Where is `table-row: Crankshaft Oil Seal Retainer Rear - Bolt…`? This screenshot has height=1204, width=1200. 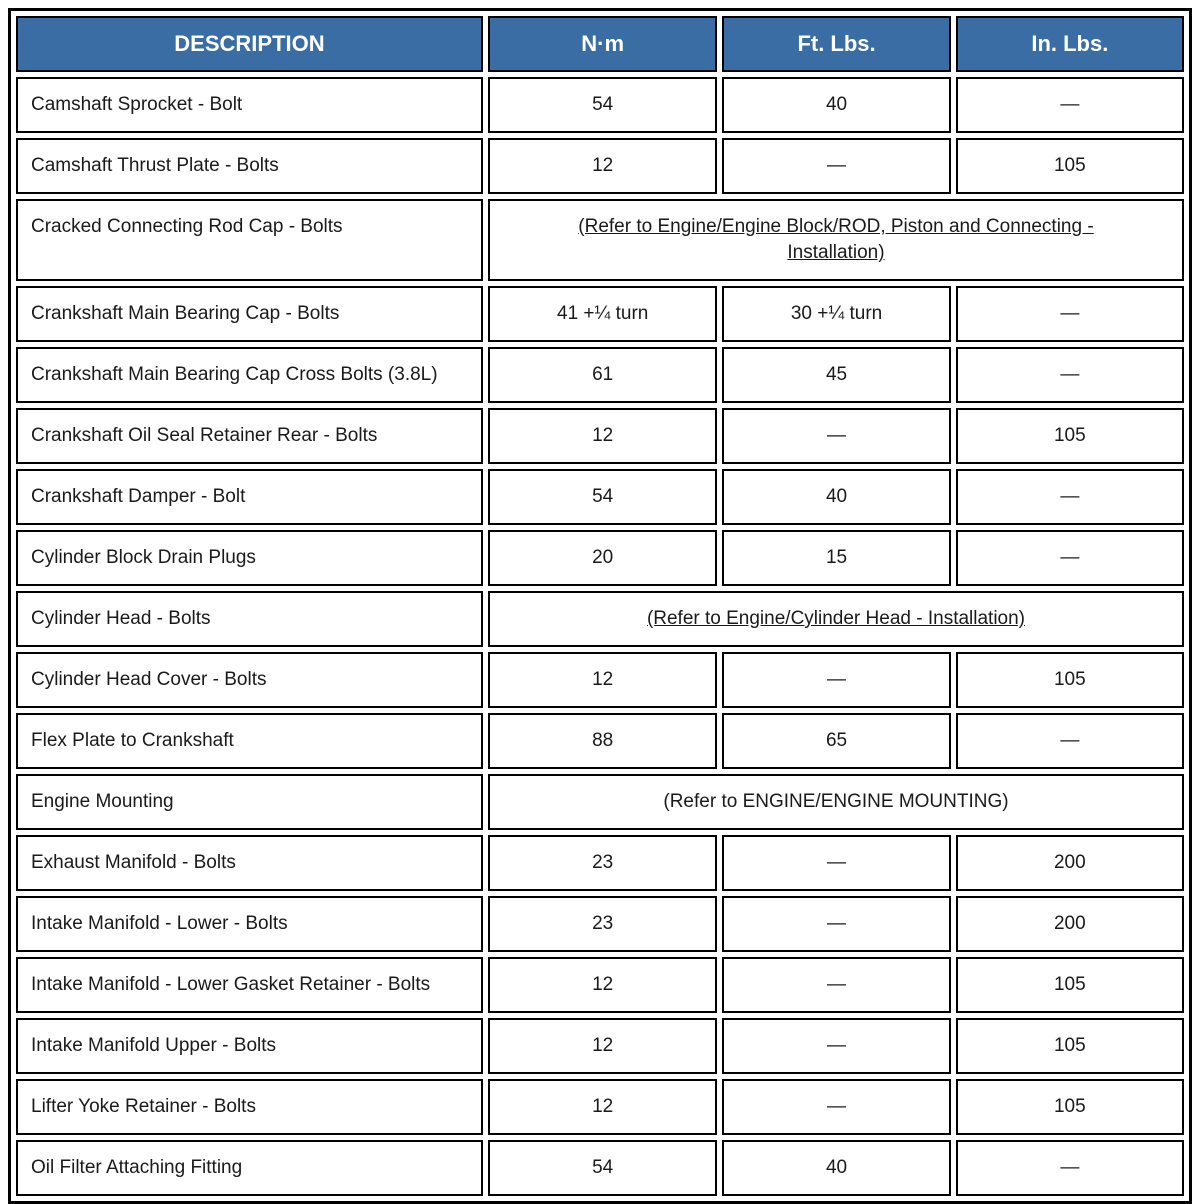 table-row: Crankshaft Oil Seal Retainer Rear - Bolt… is located at coordinates (600, 436).